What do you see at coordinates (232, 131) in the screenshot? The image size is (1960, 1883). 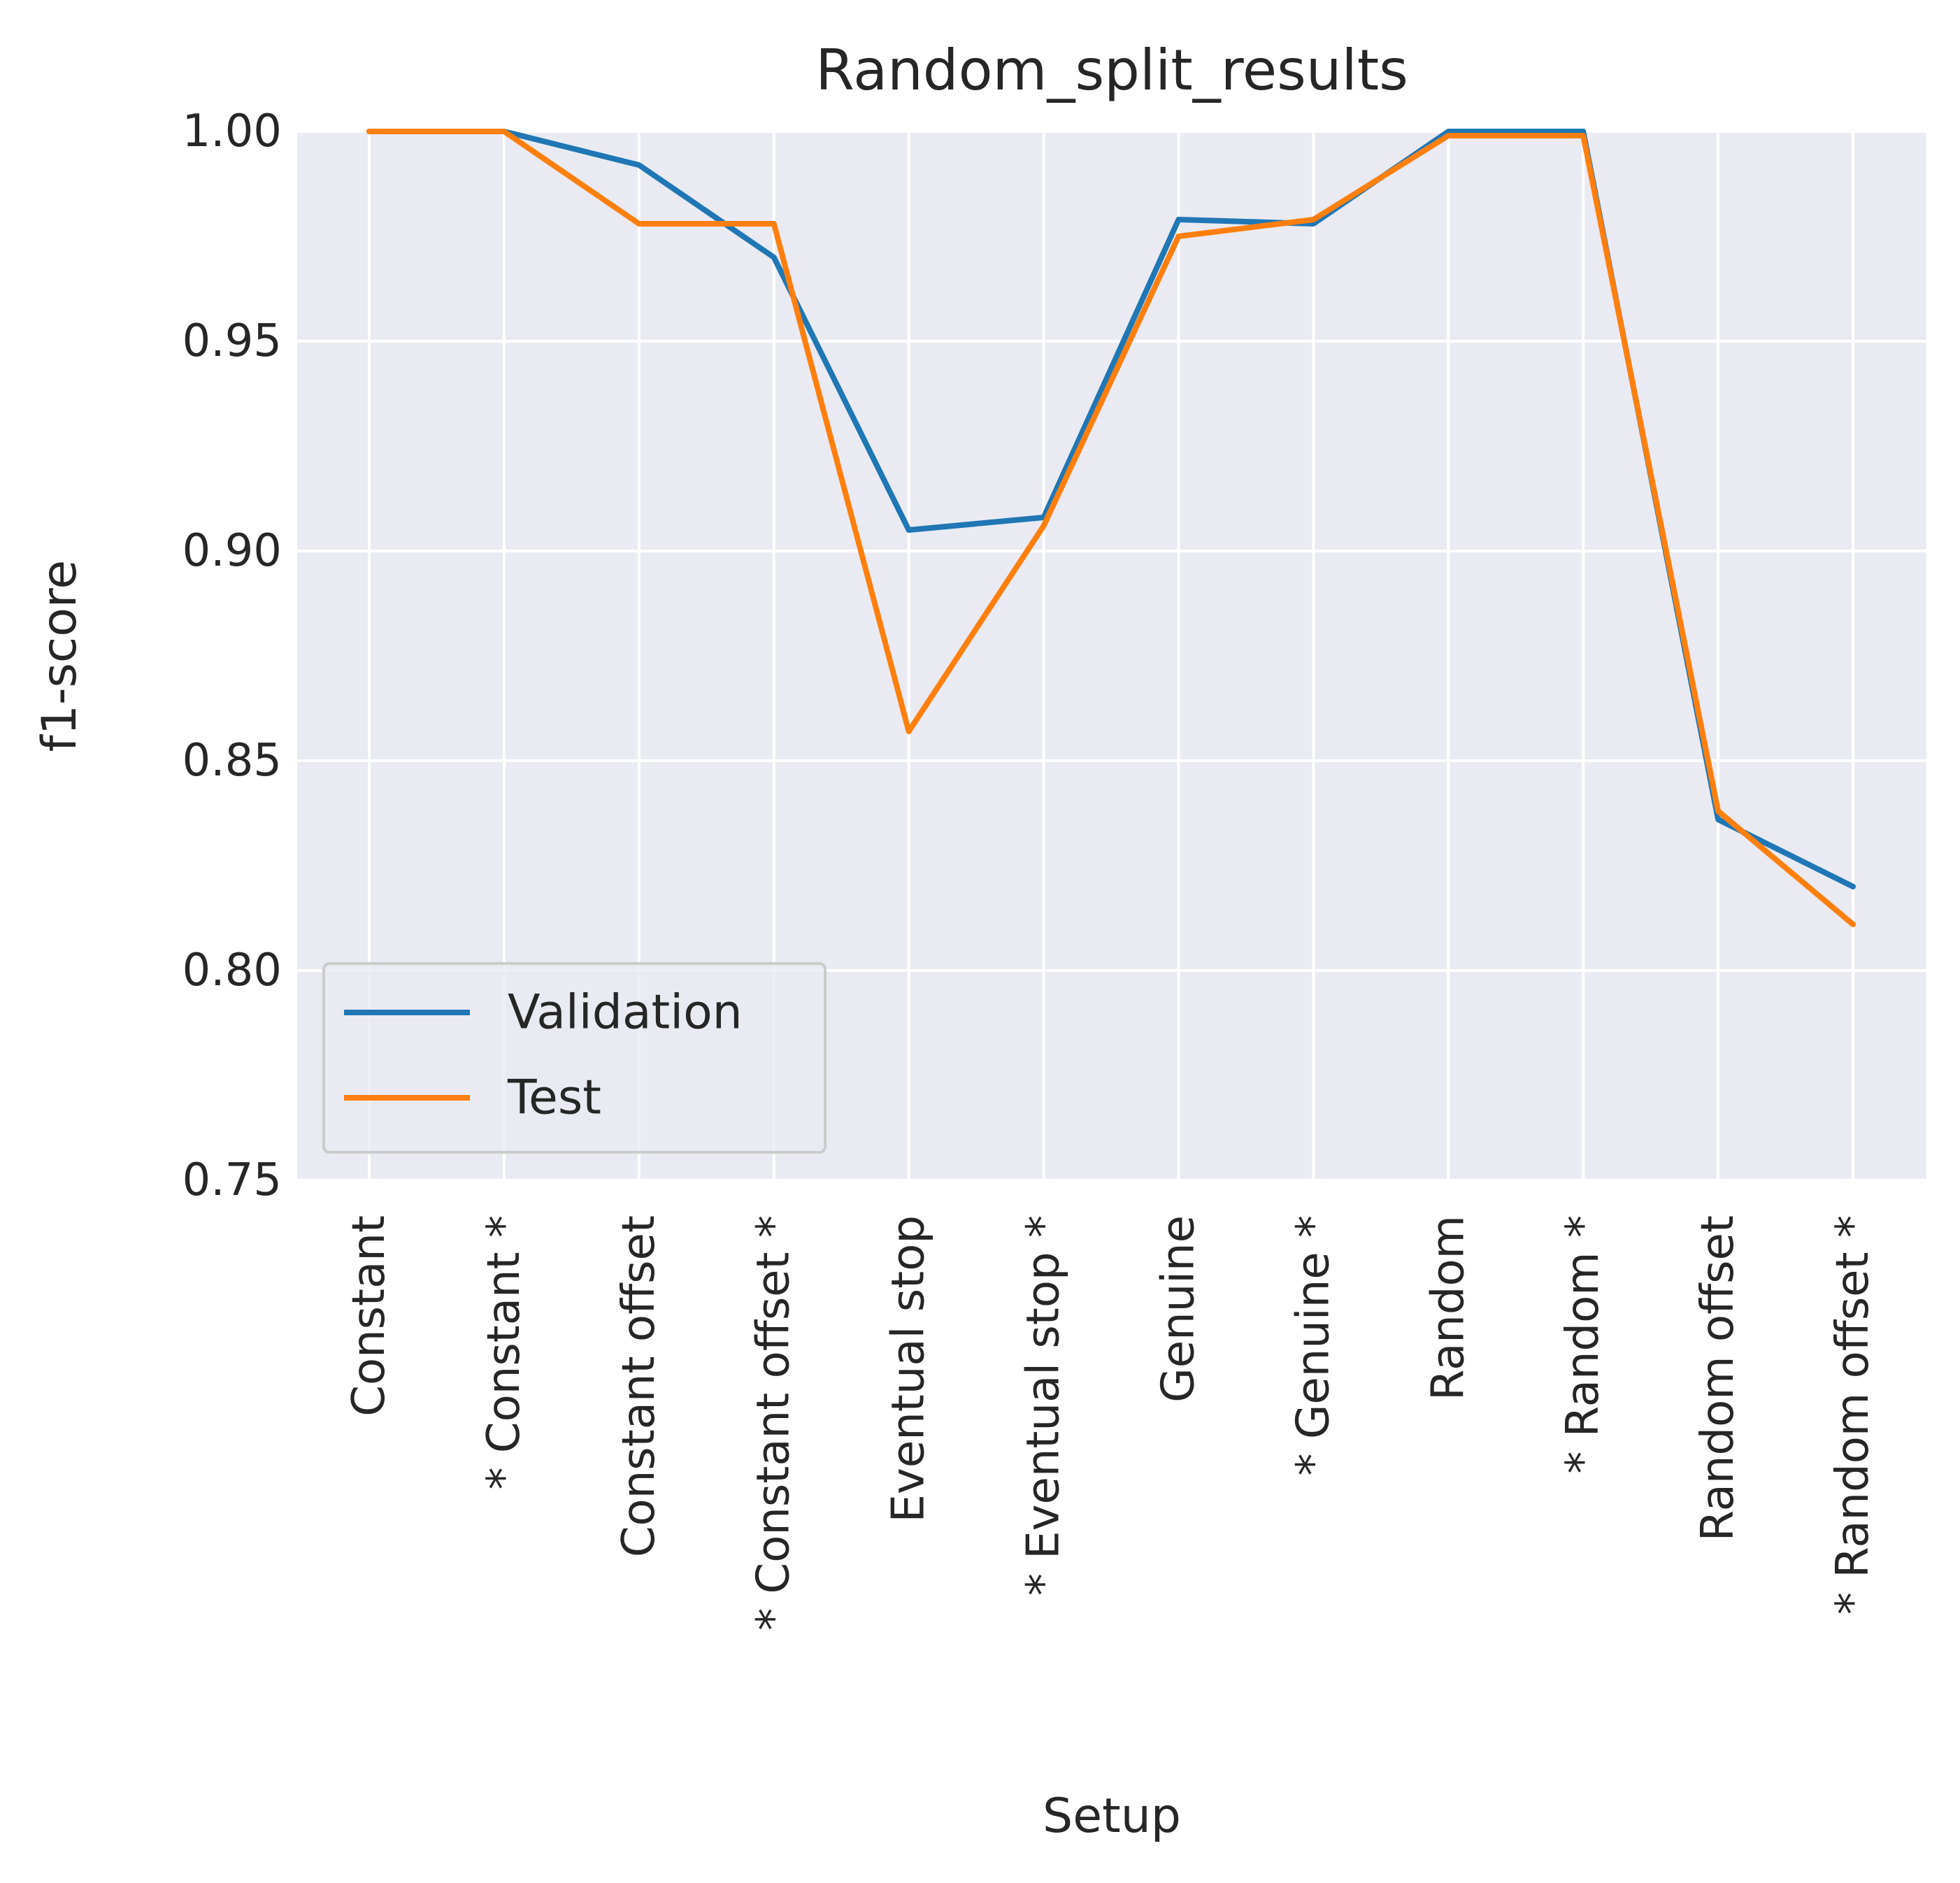 I see `y-tick-label: 1.00` at bounding box center [232, 131].